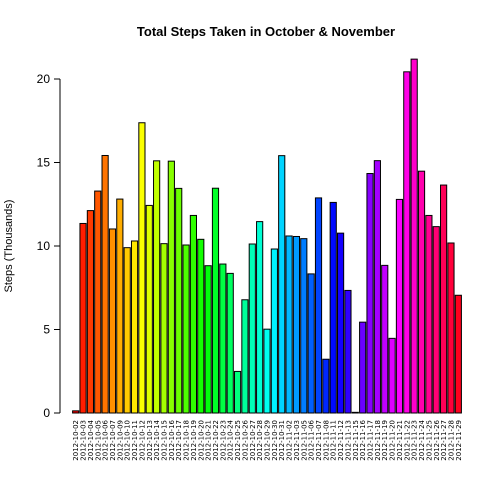 Image resolution: width=504 pixels, height=504 pixels. I want to click on x-tick-label: 2012-10-11, so click(135, 440).